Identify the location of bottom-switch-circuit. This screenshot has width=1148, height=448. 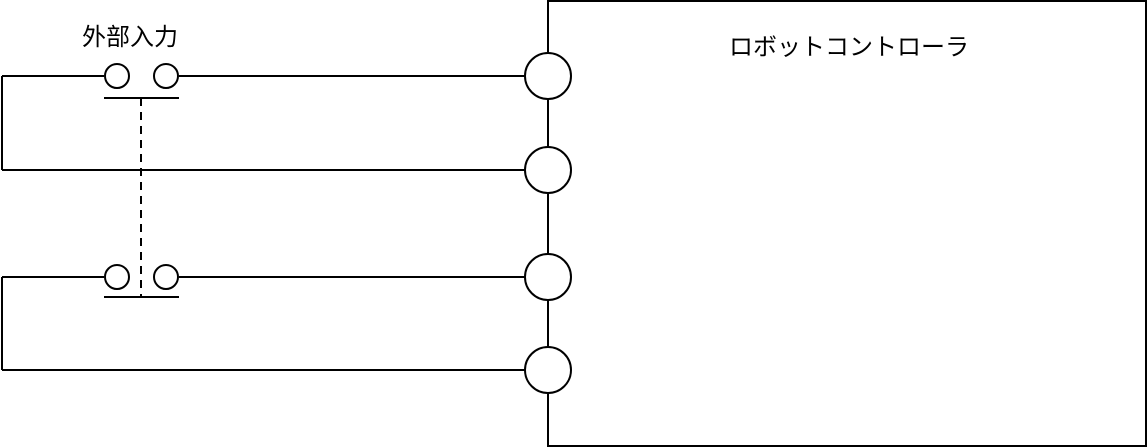
(263, 317).